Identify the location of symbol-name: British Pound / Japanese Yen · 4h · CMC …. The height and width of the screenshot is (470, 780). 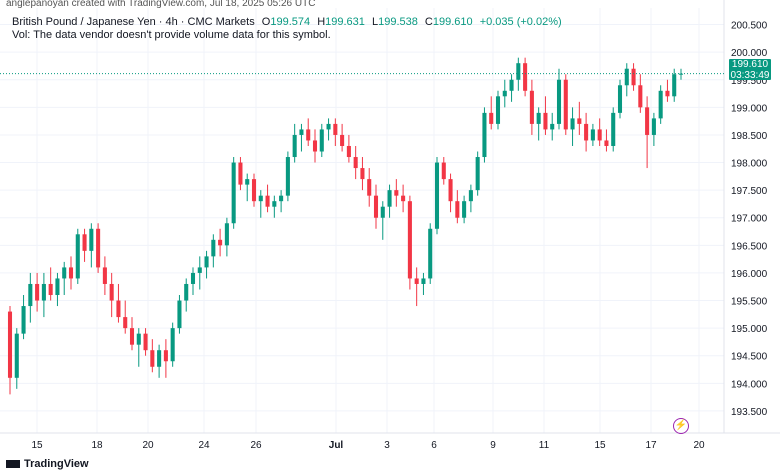
(133, 22).